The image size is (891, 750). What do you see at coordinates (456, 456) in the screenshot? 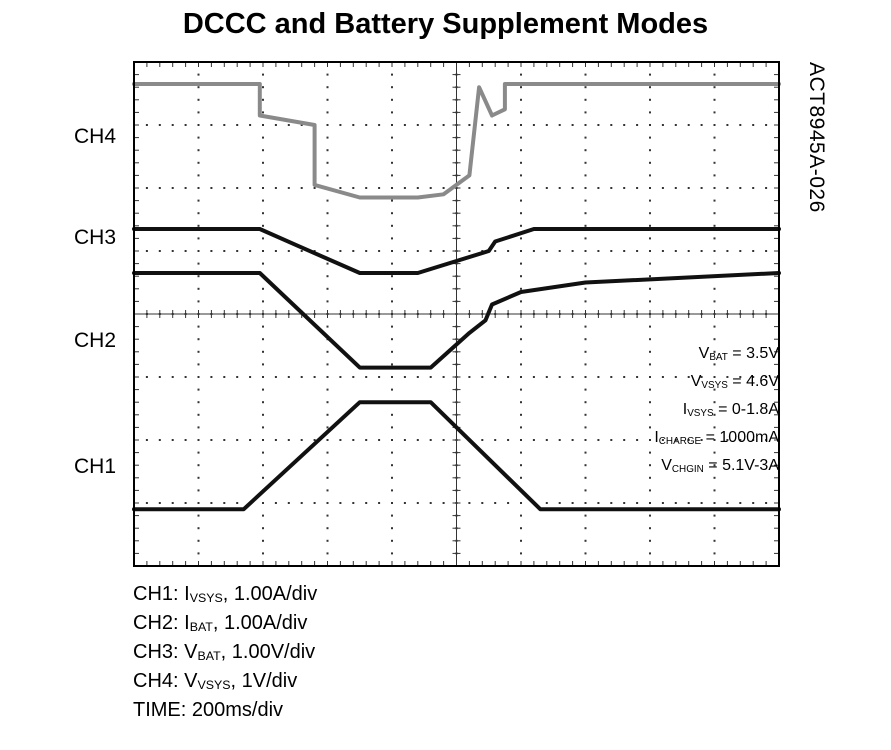
I see `ch1-trace` at bounding box center [456, 456].